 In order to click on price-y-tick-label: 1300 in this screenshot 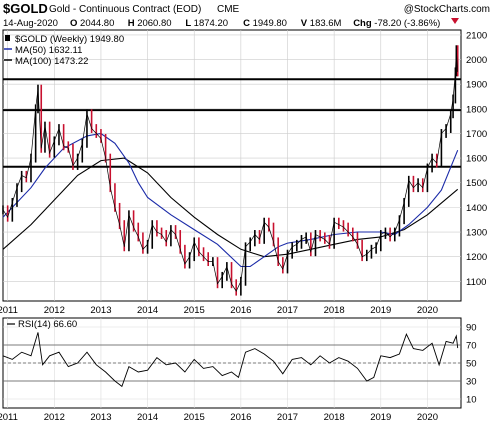, I will do `click(476, 233)`.